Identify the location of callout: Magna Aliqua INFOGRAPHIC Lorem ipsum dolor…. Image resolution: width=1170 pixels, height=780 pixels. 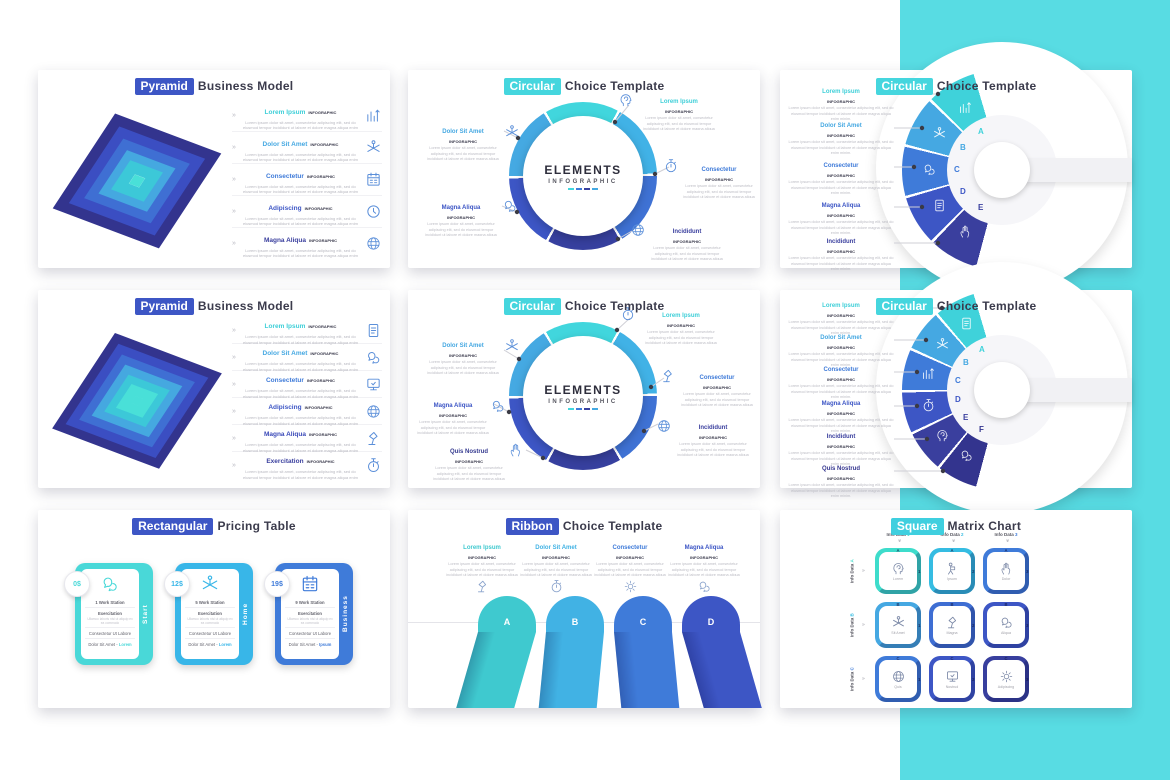
(461, 216).